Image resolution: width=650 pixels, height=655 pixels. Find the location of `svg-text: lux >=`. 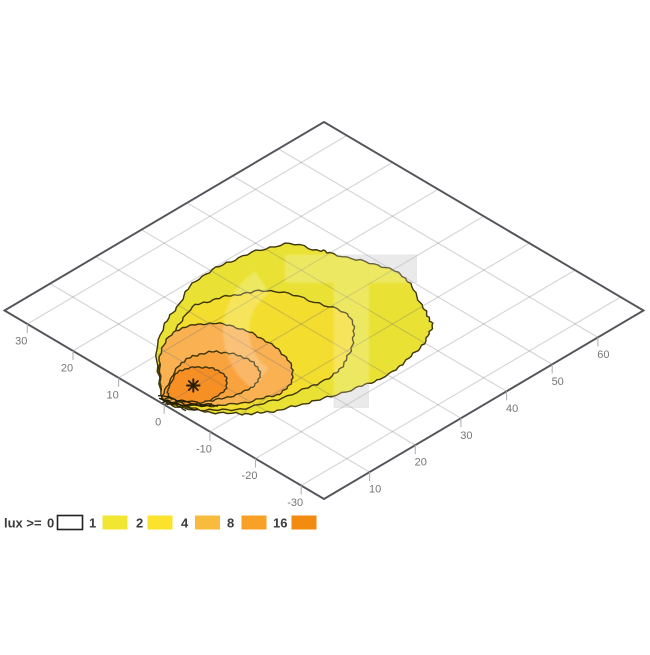

svg-text: lux >= is located at coordinates (23, 523).